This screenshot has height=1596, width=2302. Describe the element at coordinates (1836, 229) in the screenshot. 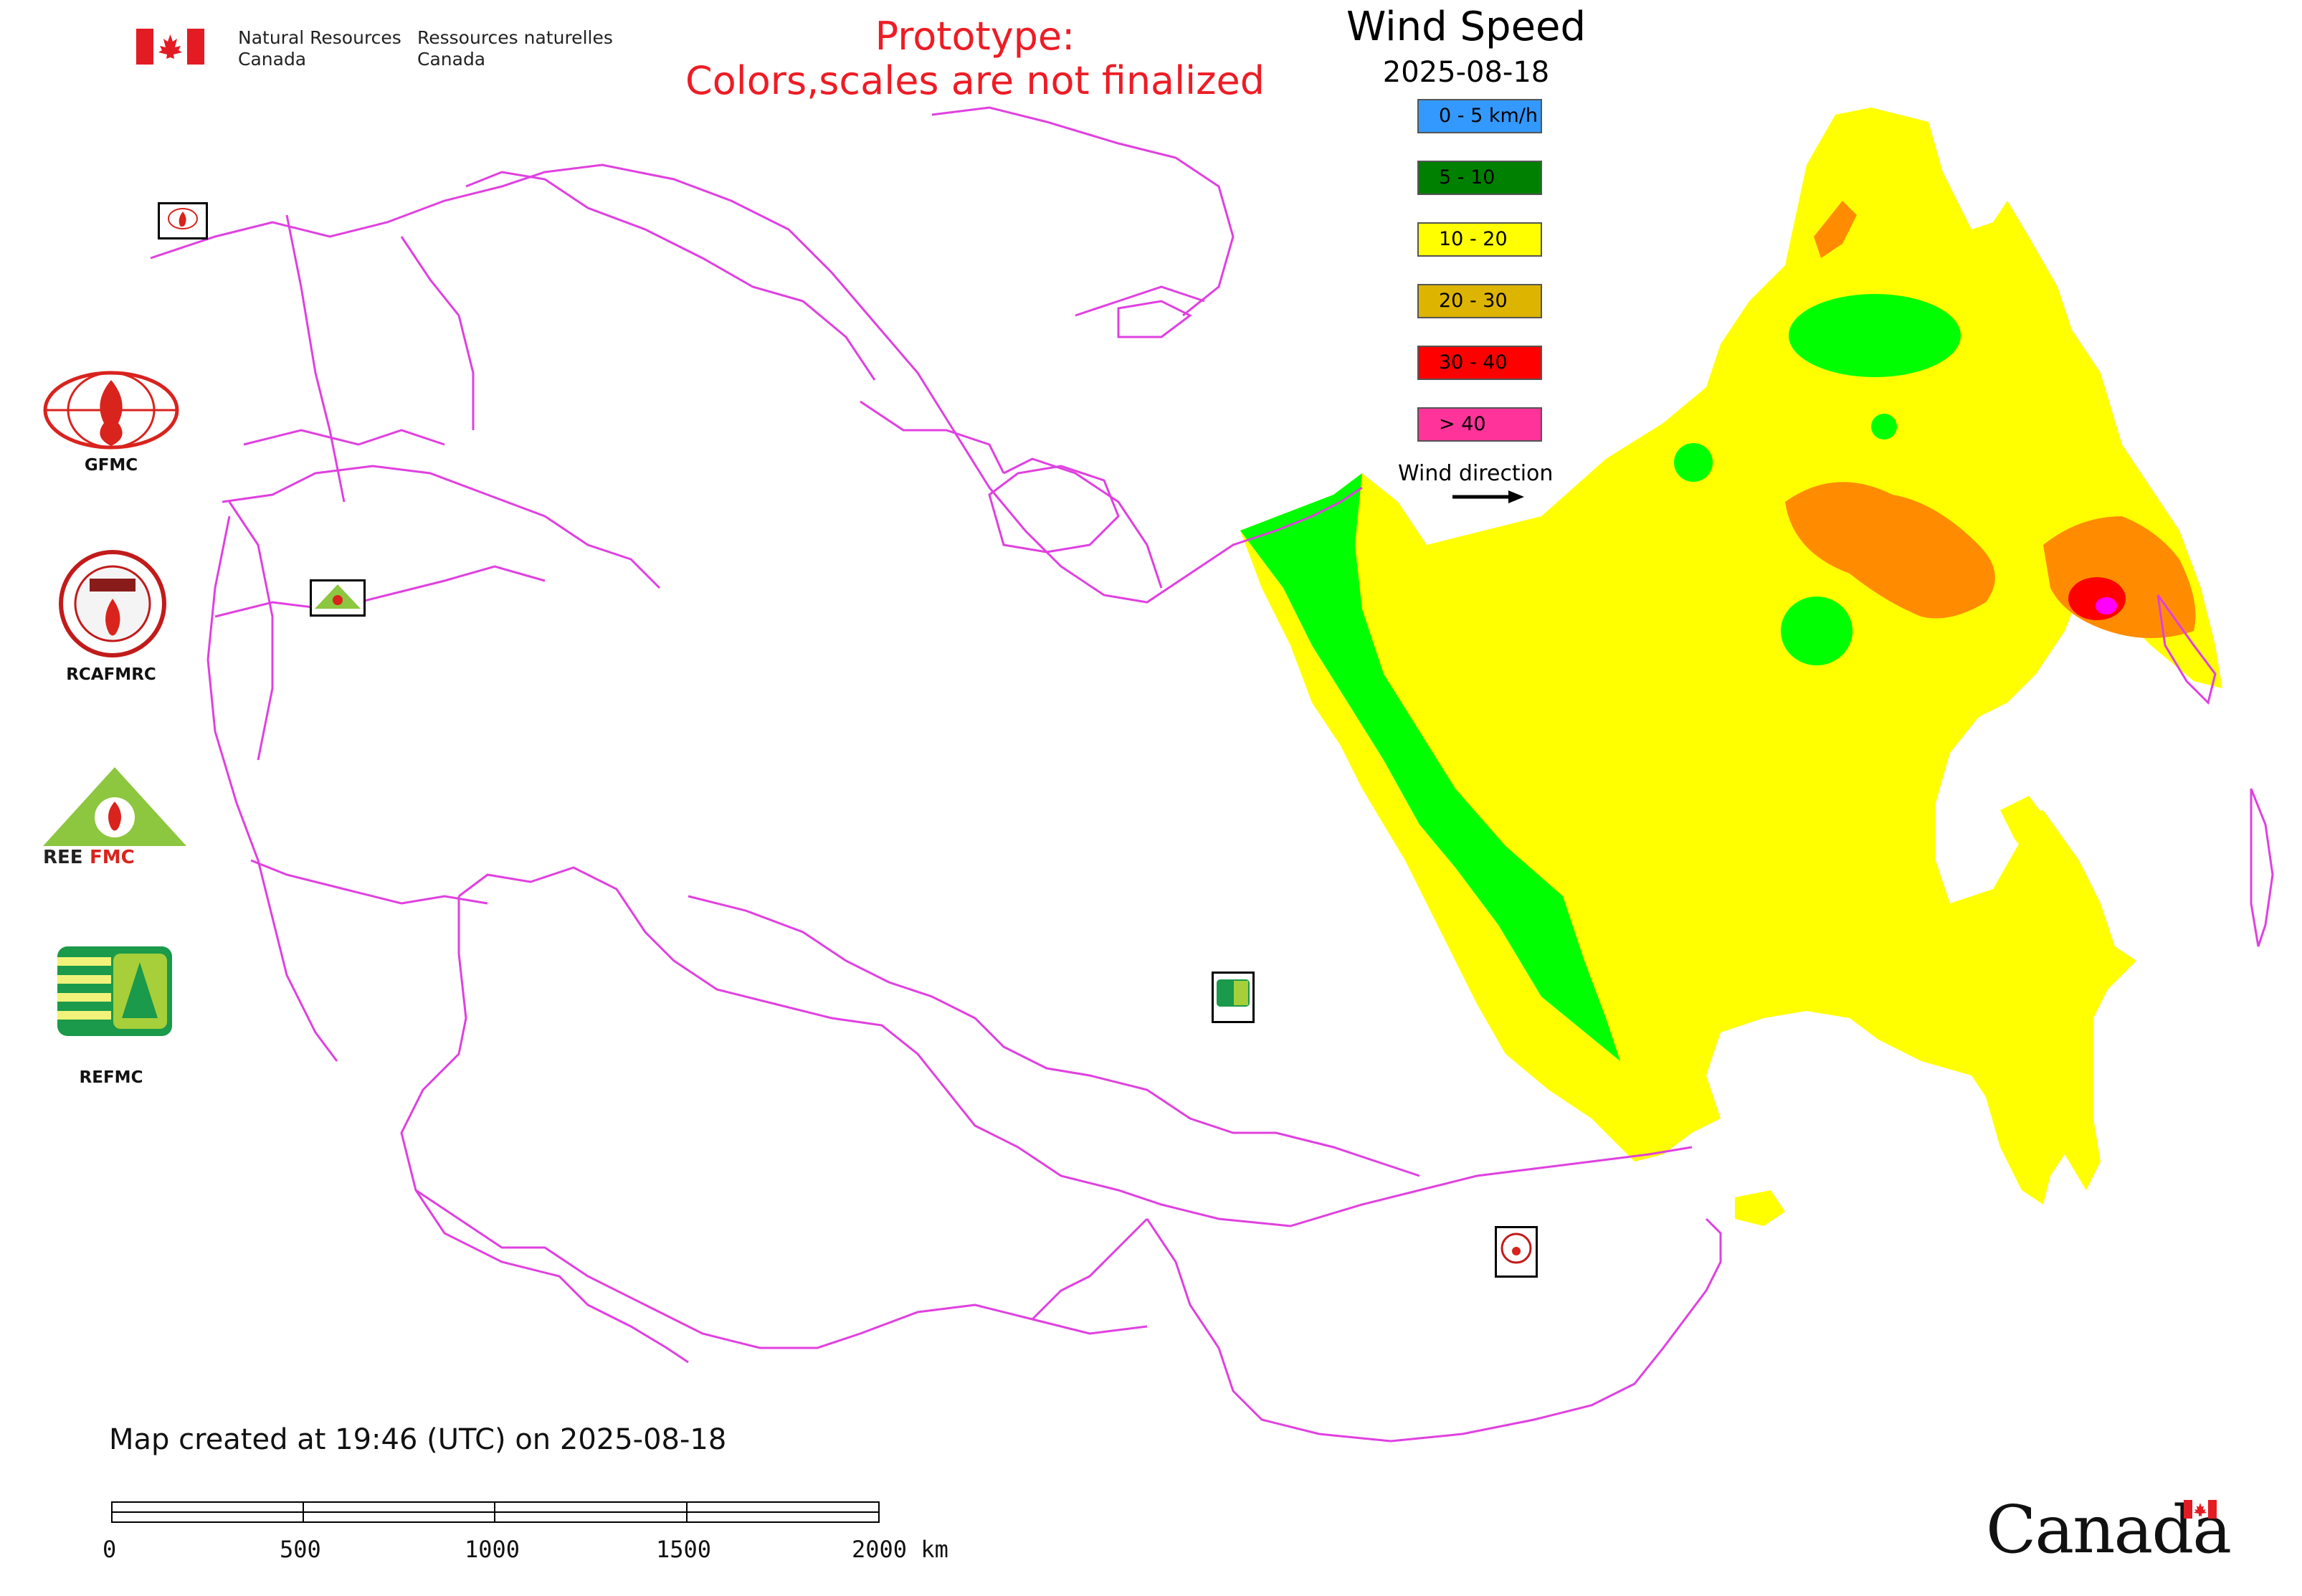

I see `orange-zone-north` at that location.